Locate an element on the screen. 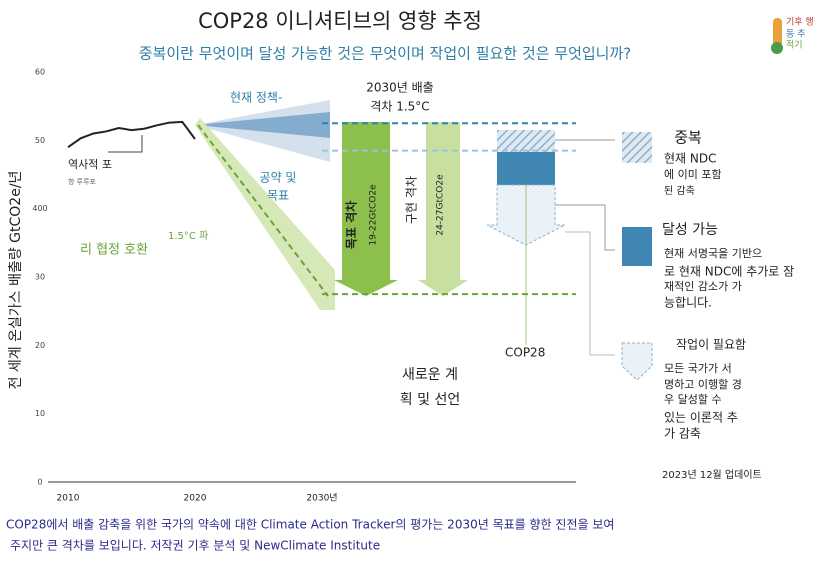  line is located at coordinates (131, 134).